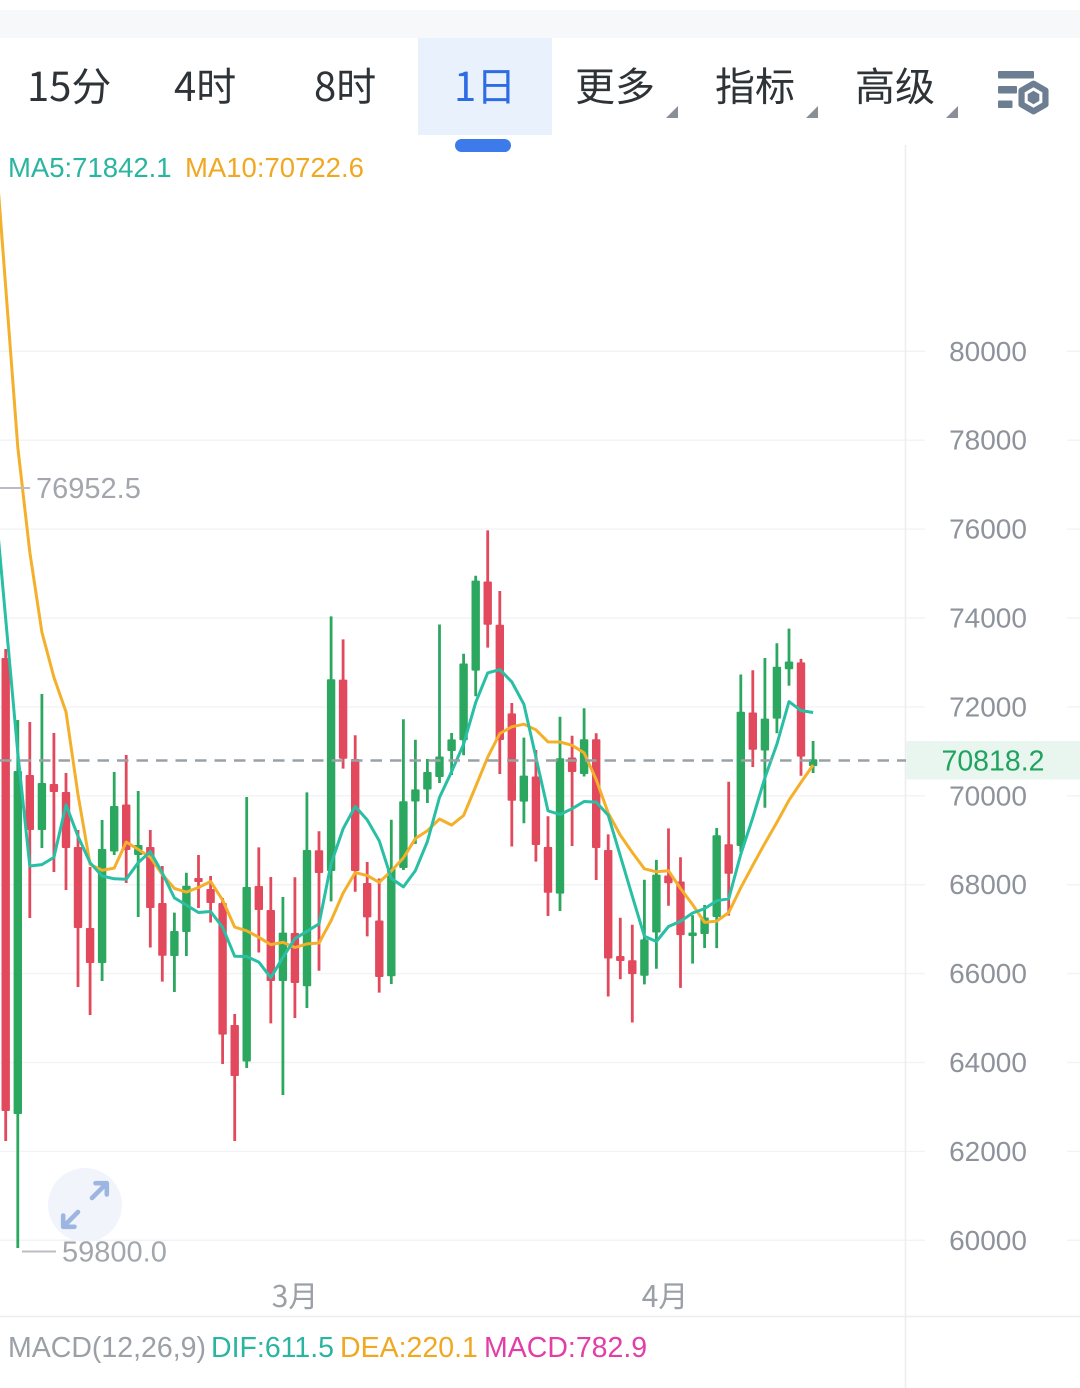 The height and width of the screenshot is (1388, 1080). Describe the element at coordinates (988, 351) in the screenshot. I see `svg-text: 80000` at that location.